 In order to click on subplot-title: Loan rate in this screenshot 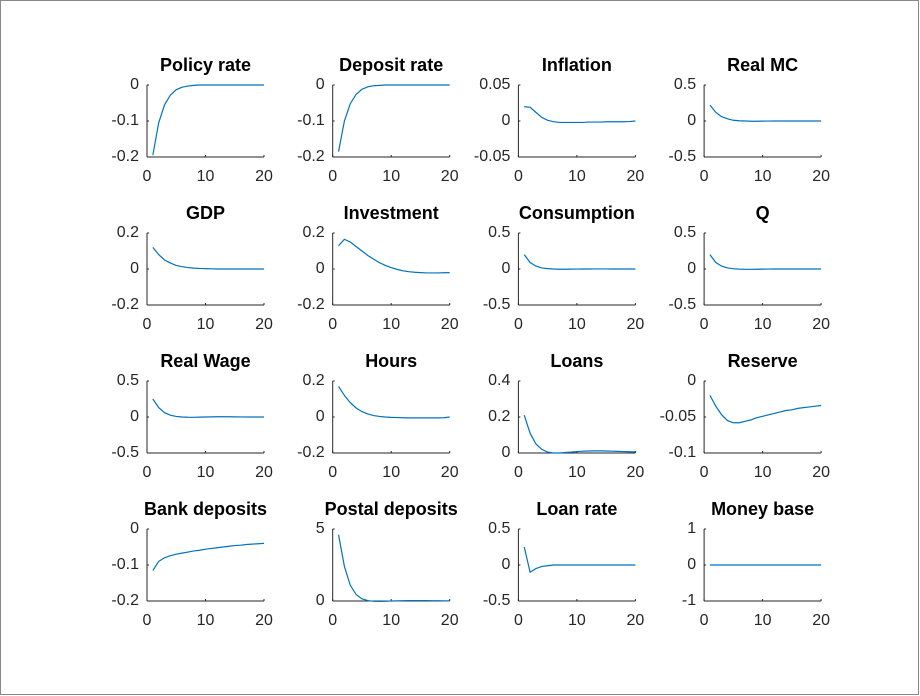, I will do `click(576, 509)`.